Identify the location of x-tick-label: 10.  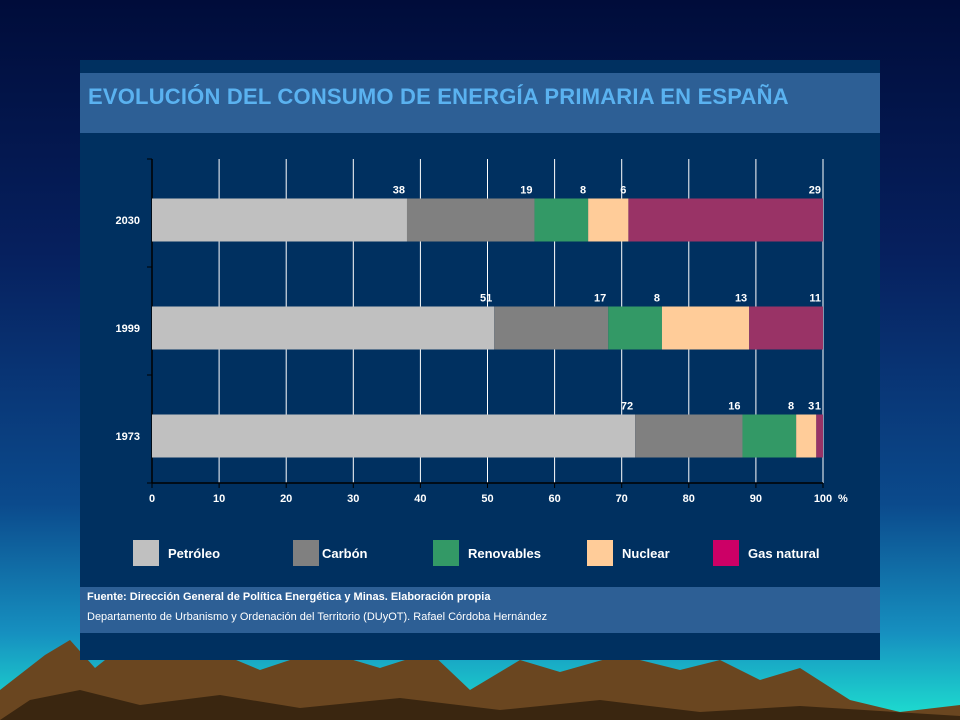
(219, 499).